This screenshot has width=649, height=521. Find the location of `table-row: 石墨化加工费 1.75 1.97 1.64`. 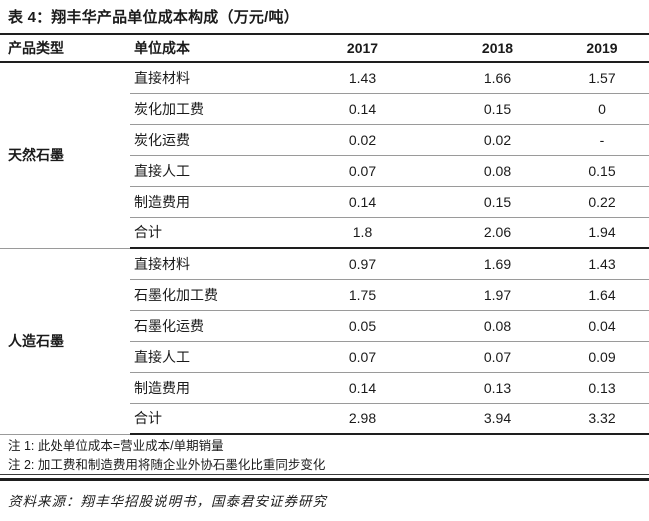

table-row: 石墨化加工费 1.75 1.97 1.64 is located at coordinates (324, 295).